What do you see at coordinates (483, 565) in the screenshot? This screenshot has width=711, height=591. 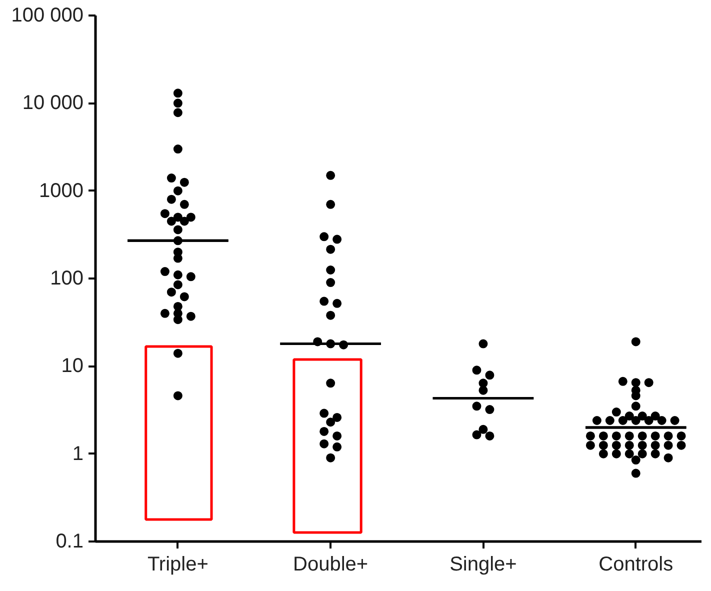 I see `x-tick-label: Single+` at bounding box center [483, 565].